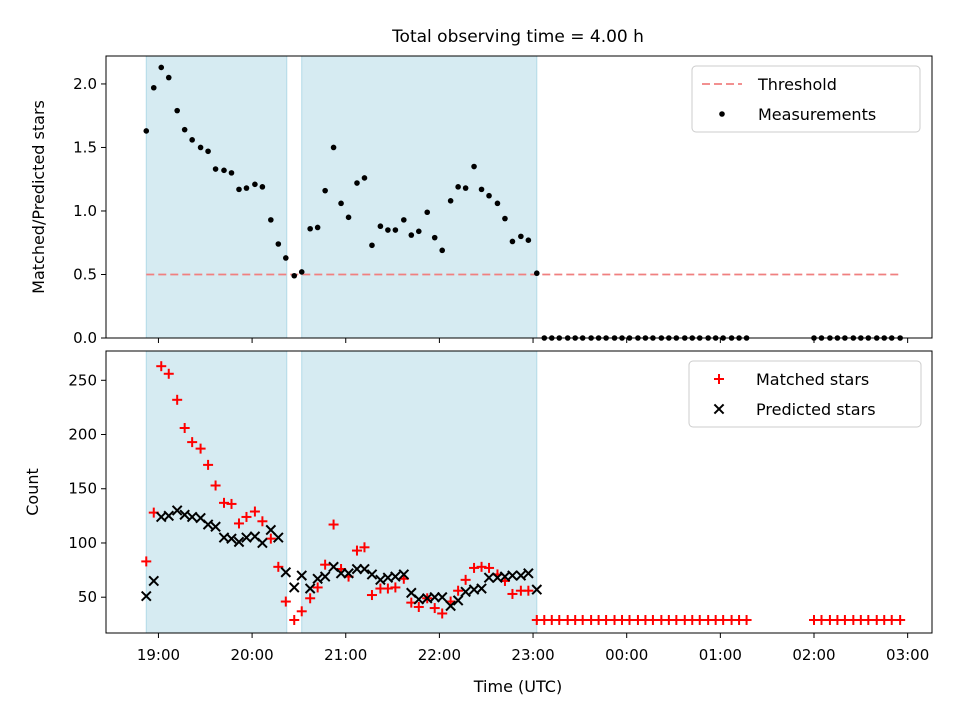 Image resolution: width=960 pixels, height=720 pixels. Describe the element at coordinates (85, 274) in the screenshot. I see `y-tick-label: 0.5` at that location.